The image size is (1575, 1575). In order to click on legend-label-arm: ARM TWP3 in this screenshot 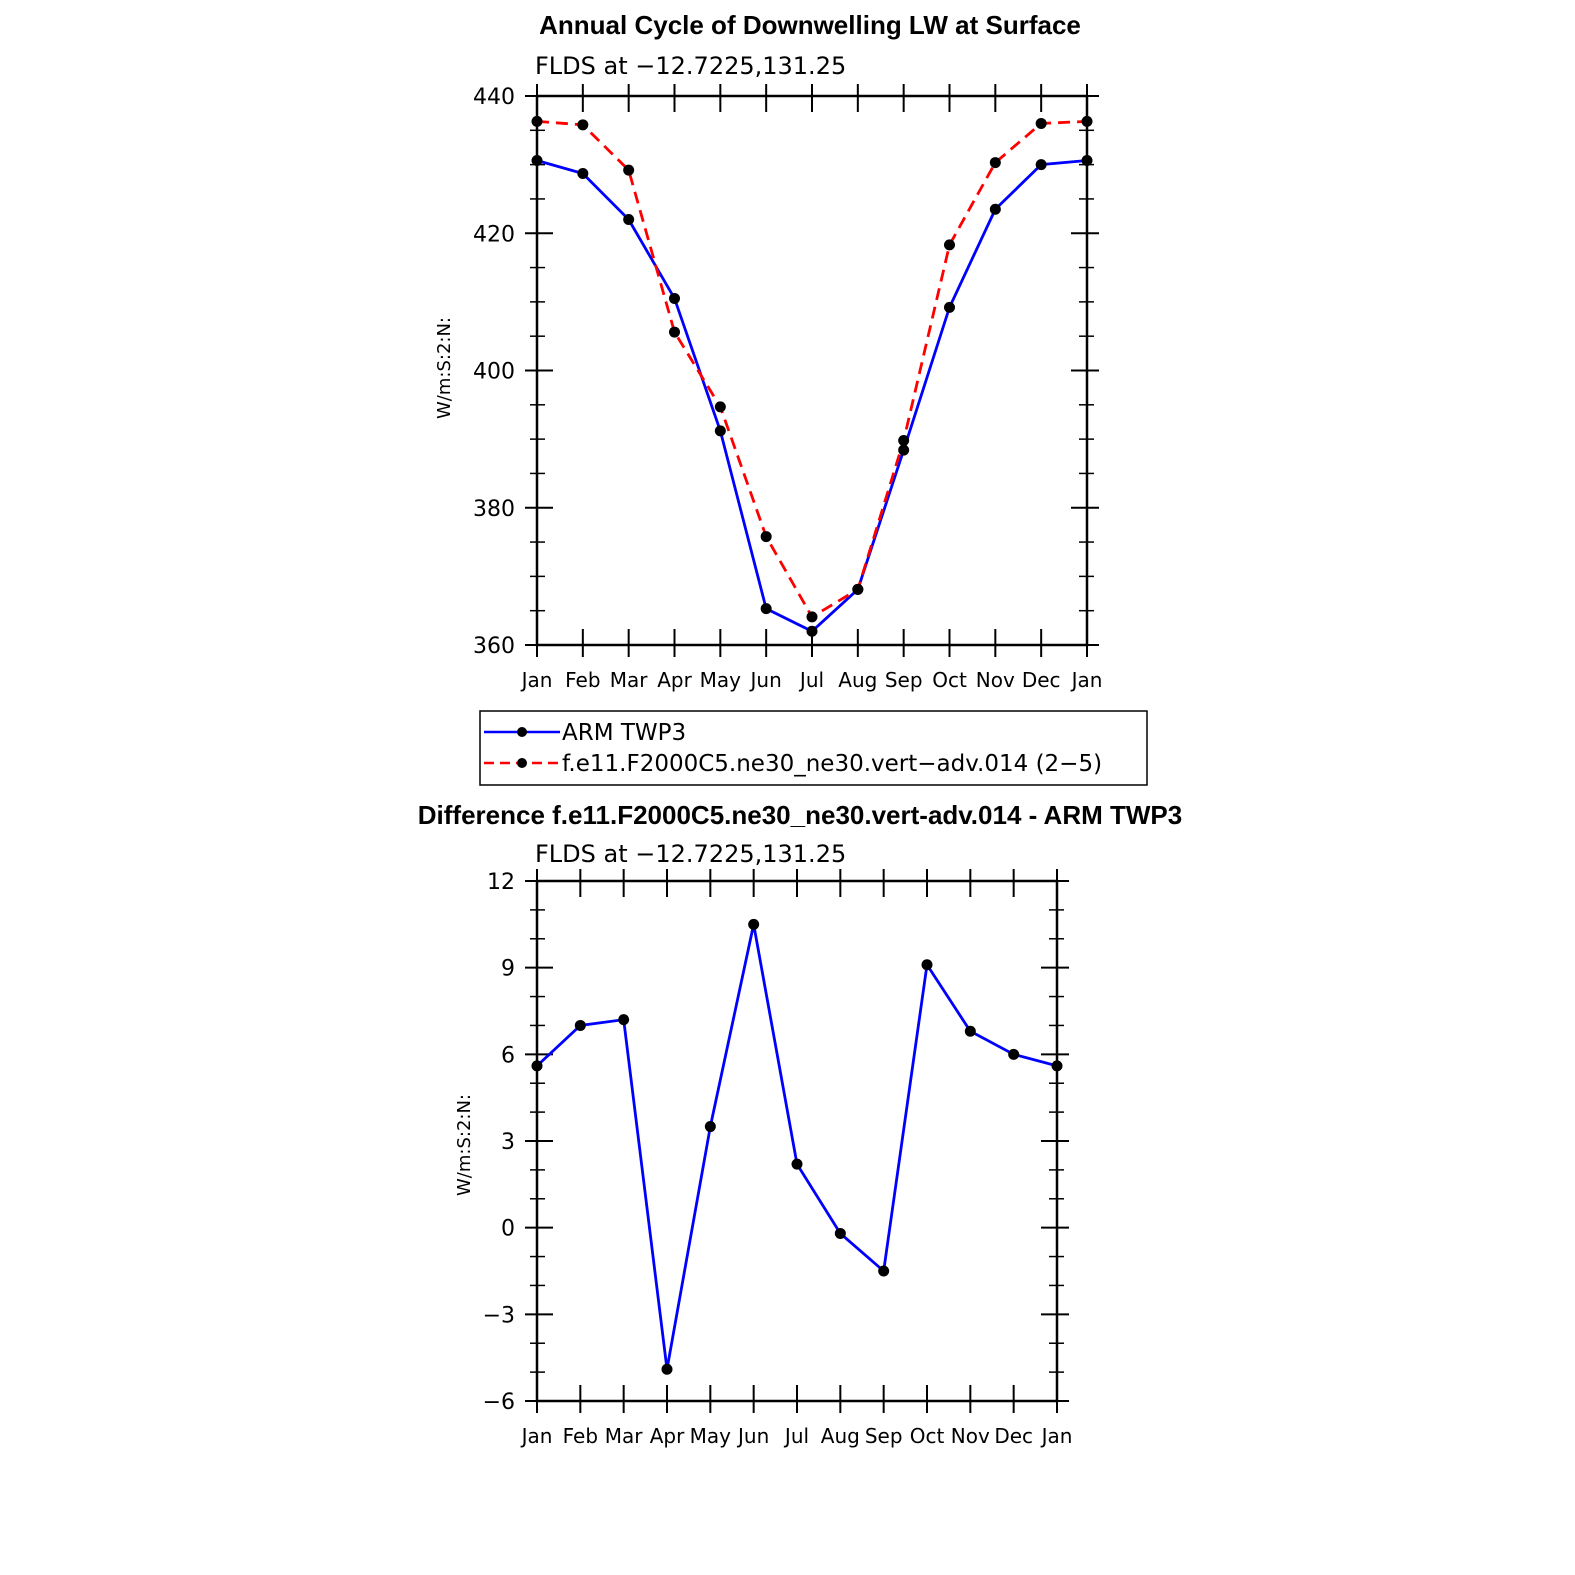, I will do `click(624, 733)`.